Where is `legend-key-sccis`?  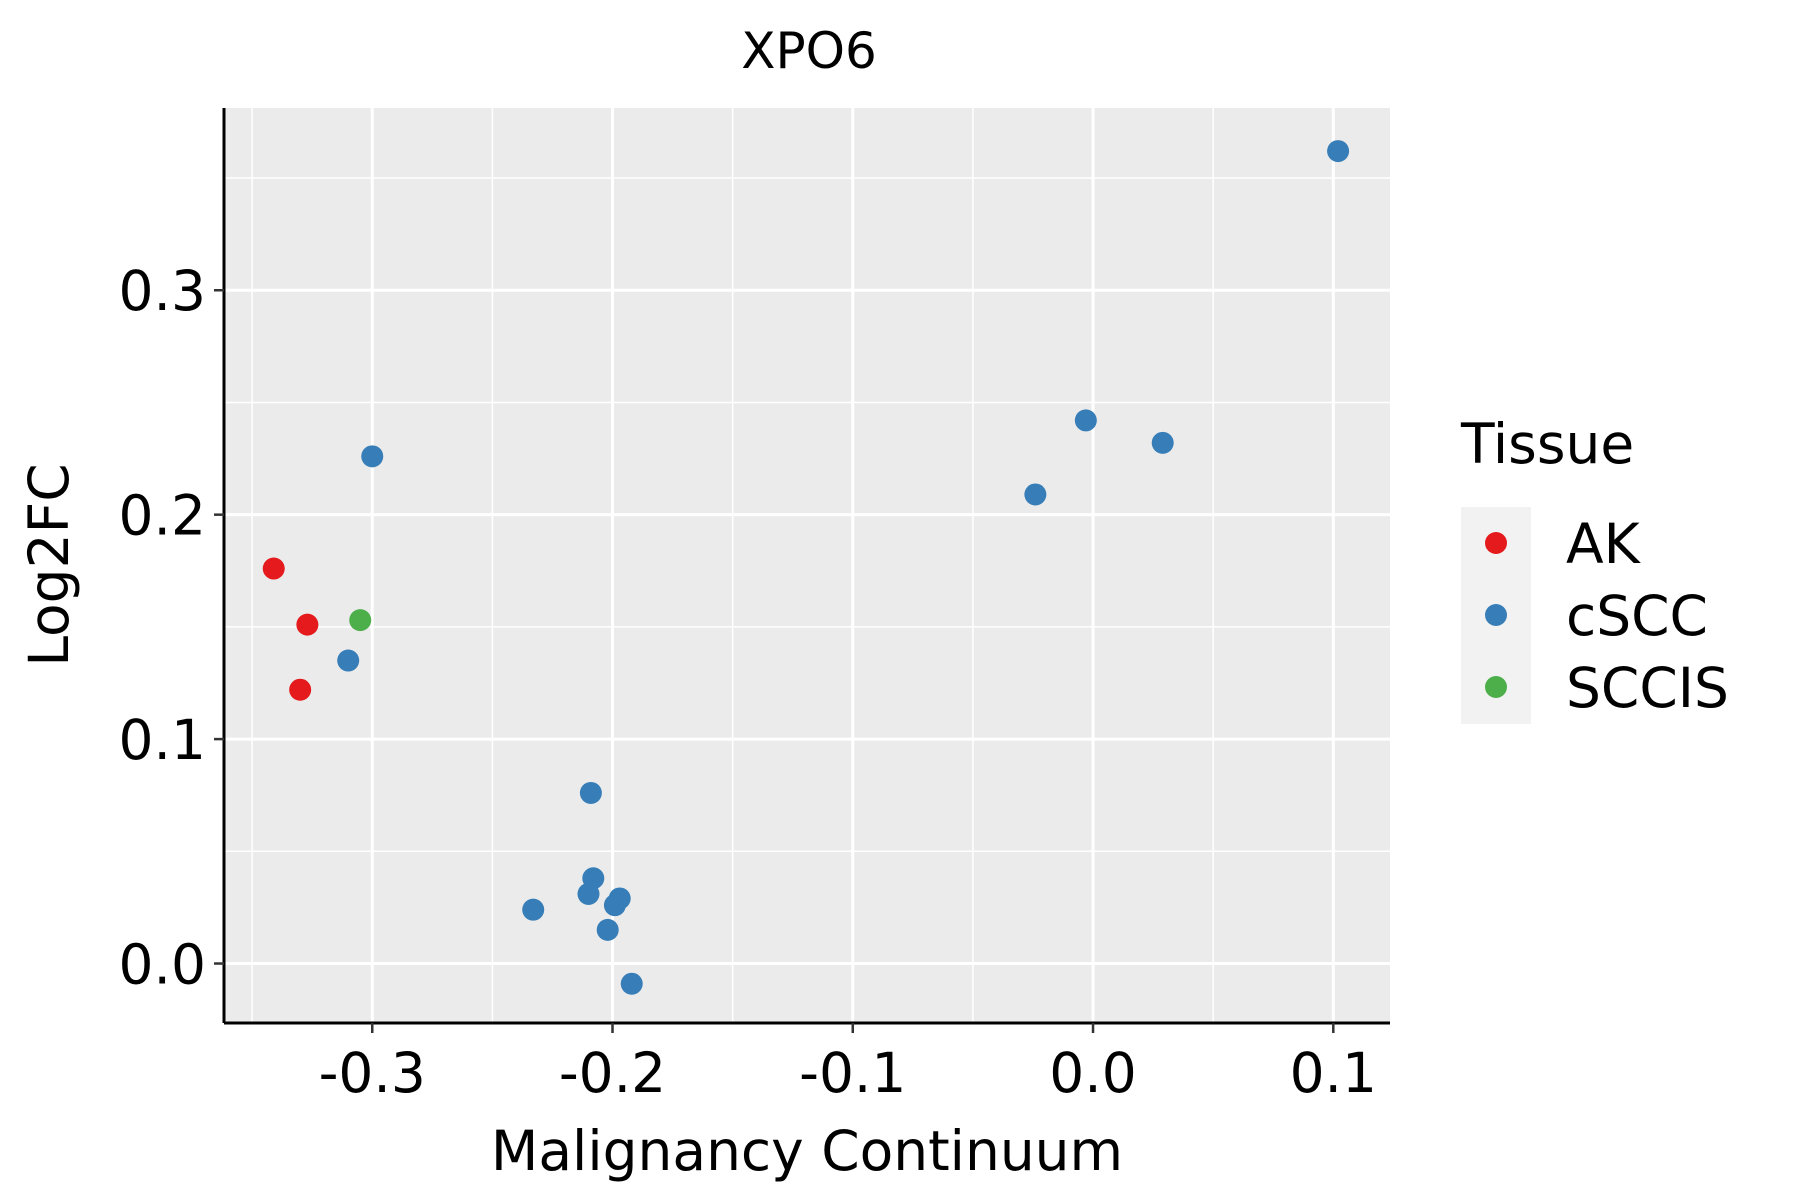 legend-key-sccis is located at coordinates (1496, 687).